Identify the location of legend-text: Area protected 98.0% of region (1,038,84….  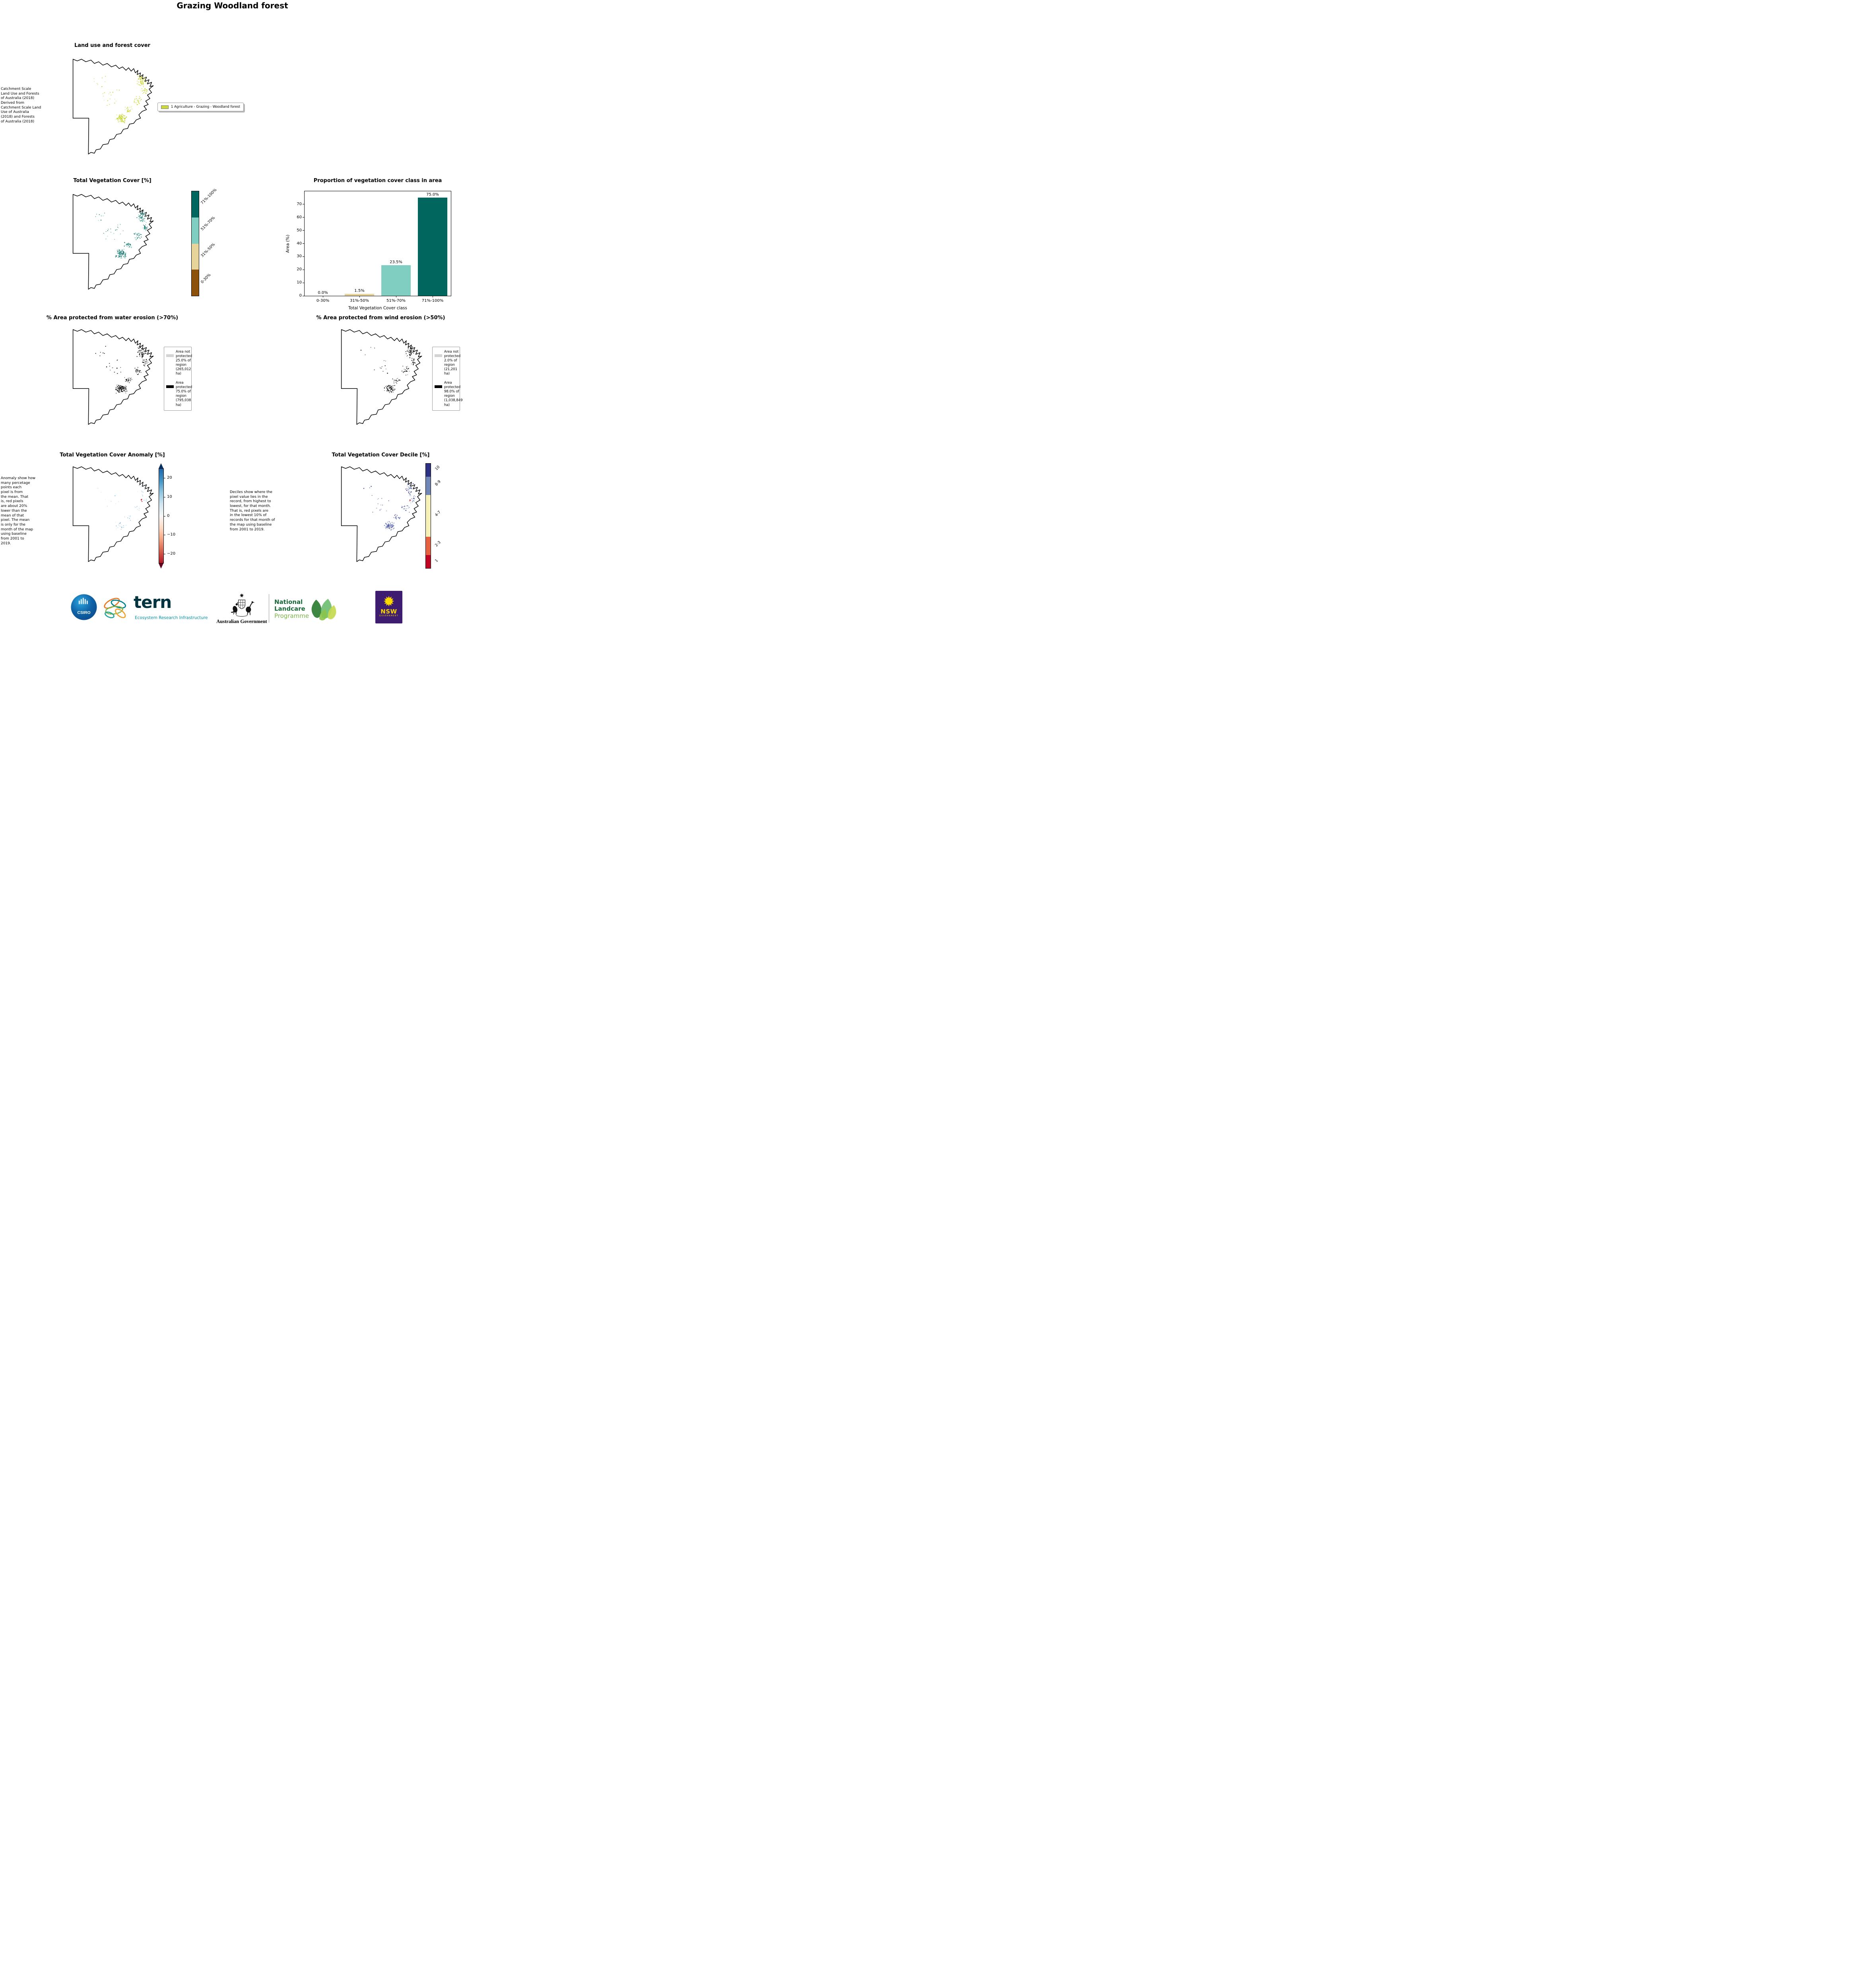
(453, 394).